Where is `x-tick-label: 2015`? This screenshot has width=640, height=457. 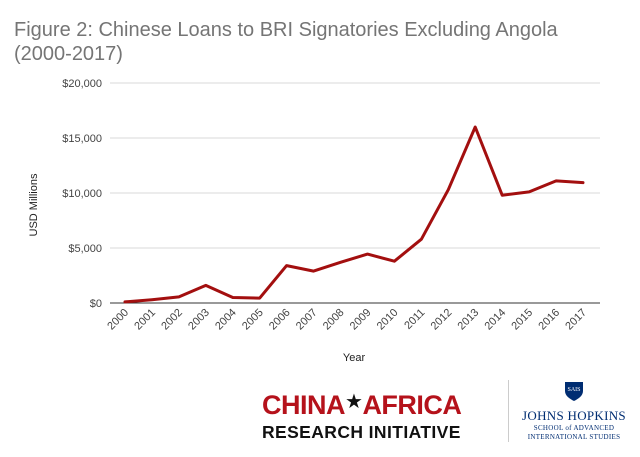 x-tick-label: 2015 is located at coordinates (522, 320).